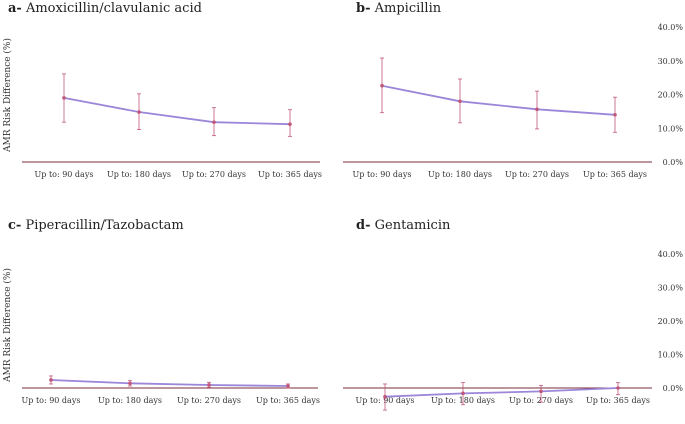 This screenshot has width=685, height=424. I want to click on panel-title-text: Amoxicillin/clavulanic acid, so click(112, 8).